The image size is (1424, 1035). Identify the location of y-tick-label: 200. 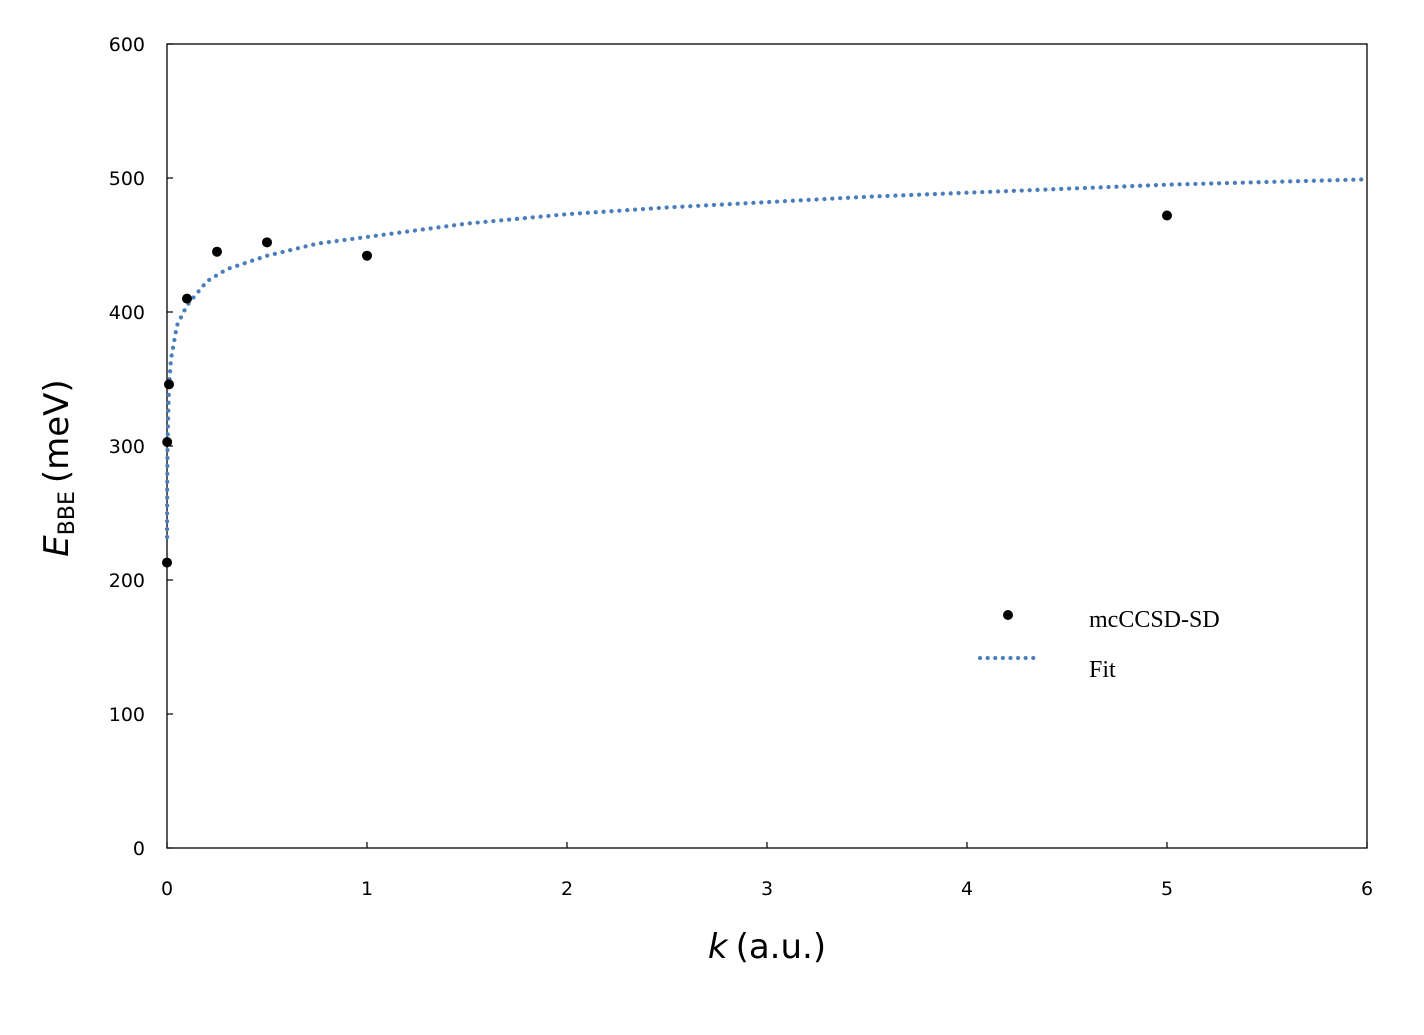
(127, 581).